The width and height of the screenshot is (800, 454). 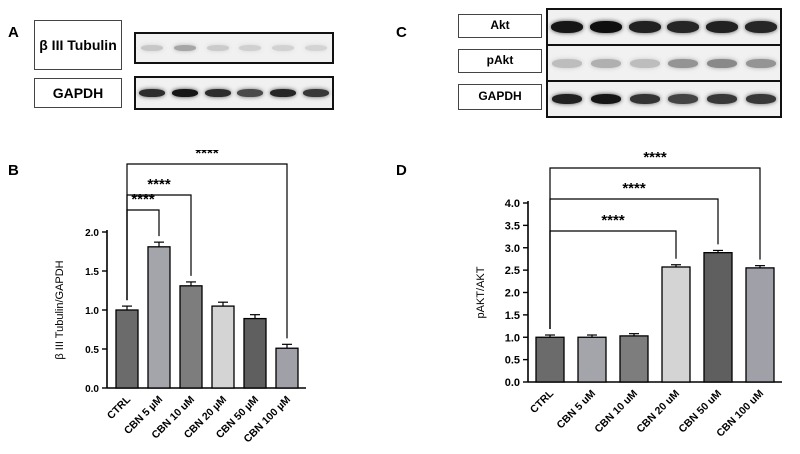 I want to click on panel-letter-b: B, so click(x=13, y=170).